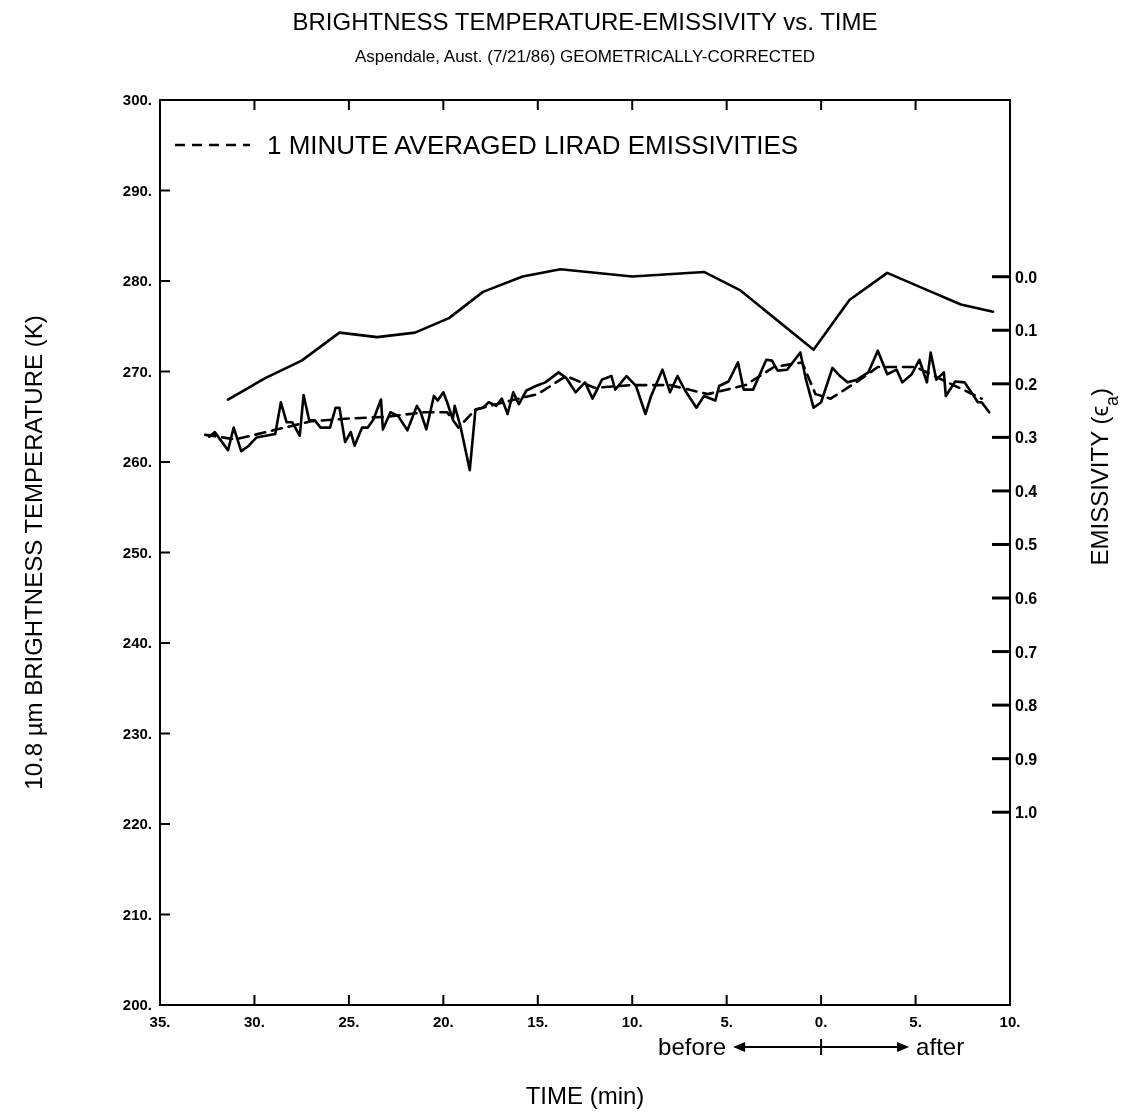 The image size is (1125, 1116). Describe the element at coordinates (1026, 277) in the screenshot. I see `y2-tick-label: 0.0` at that location.